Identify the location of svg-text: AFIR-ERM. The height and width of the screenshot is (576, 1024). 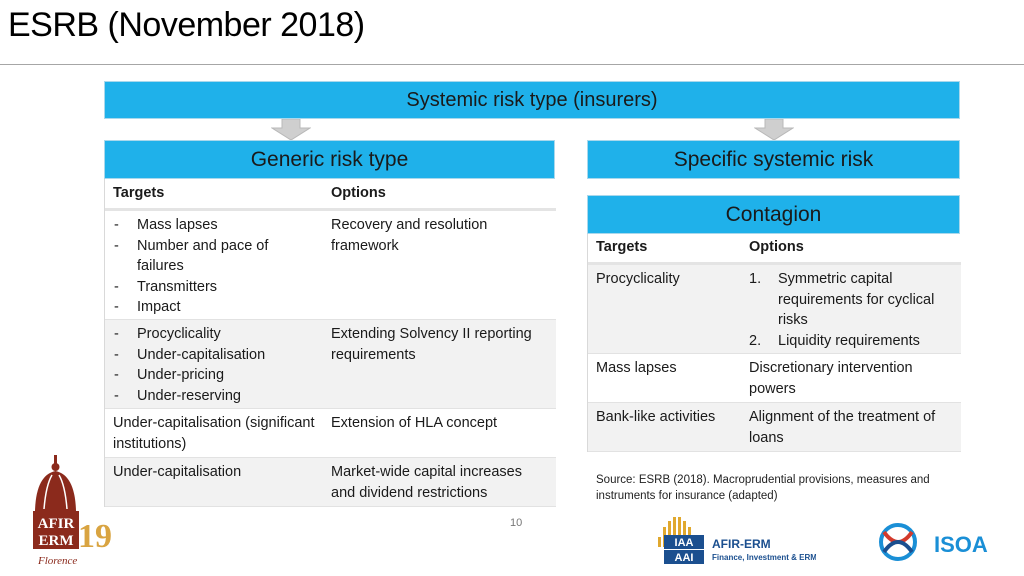
(741, 544).